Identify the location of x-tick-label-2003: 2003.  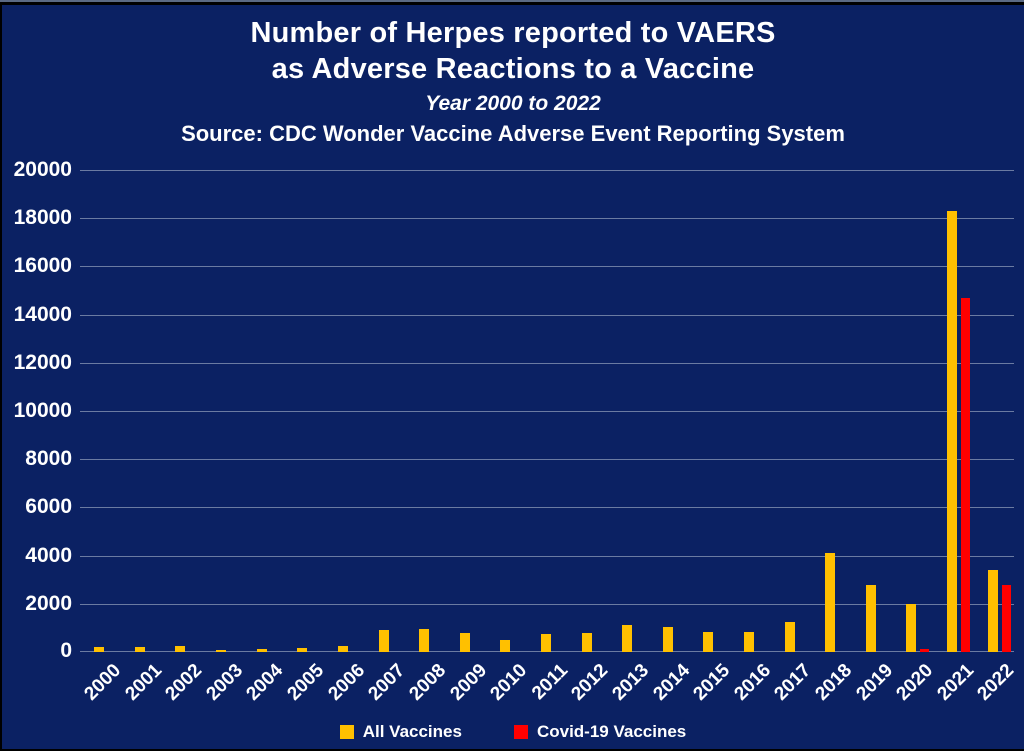
(224, 682).